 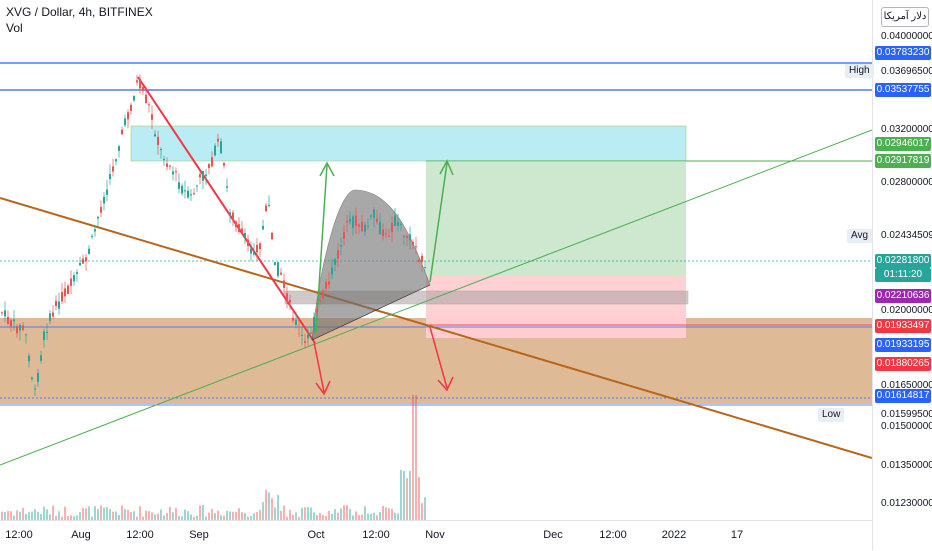 I want to click on price-tick: 0.02800000, so click(x=906, y=182).